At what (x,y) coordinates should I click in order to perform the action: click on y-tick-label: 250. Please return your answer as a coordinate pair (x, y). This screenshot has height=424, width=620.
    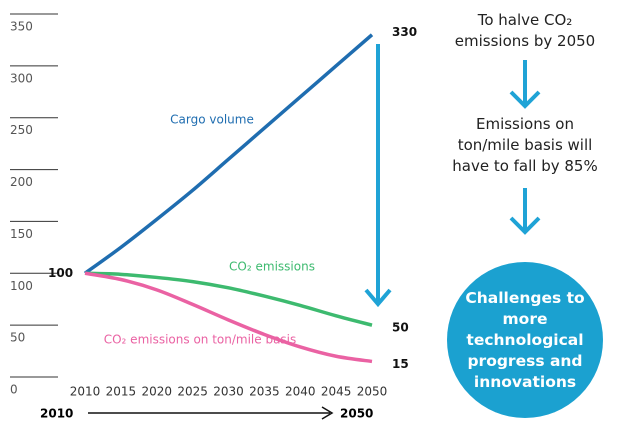
    Looking at the image, I should click on (21, 130).